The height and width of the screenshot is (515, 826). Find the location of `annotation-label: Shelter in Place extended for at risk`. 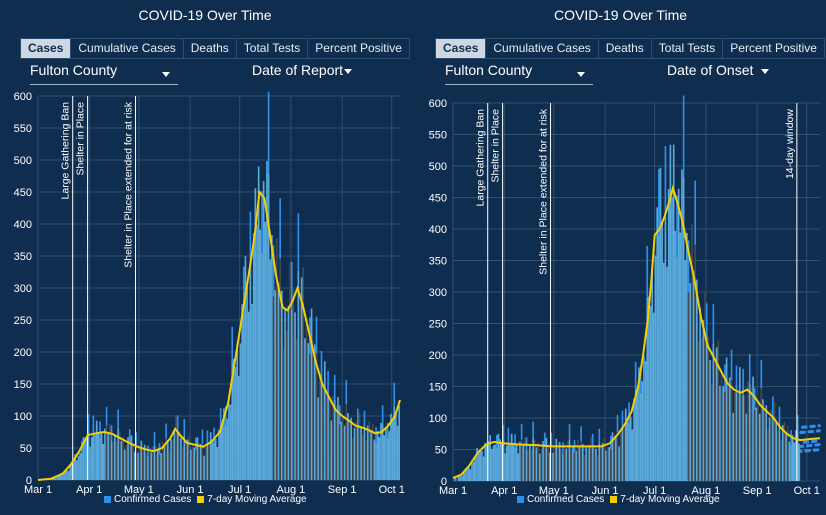

annotation-label: Shelter in Place extended for at risk is located at coordinates (544, 191).